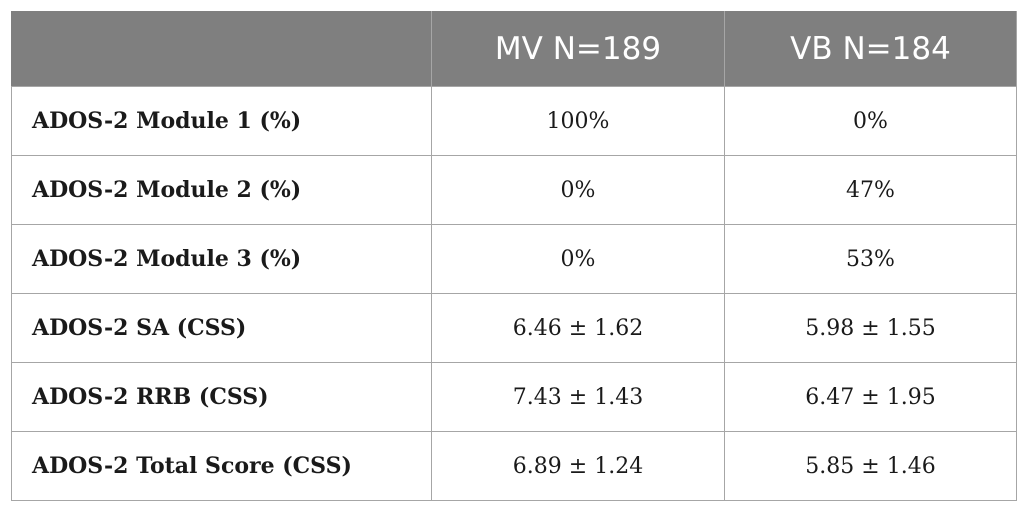 The height and width of the screenshot is (510, 1025). What do you see at coordinates (578, 466) in the screenshot?
I see `cell-mv: 6.89 ± 1.24` at bounding box center [578, 466].